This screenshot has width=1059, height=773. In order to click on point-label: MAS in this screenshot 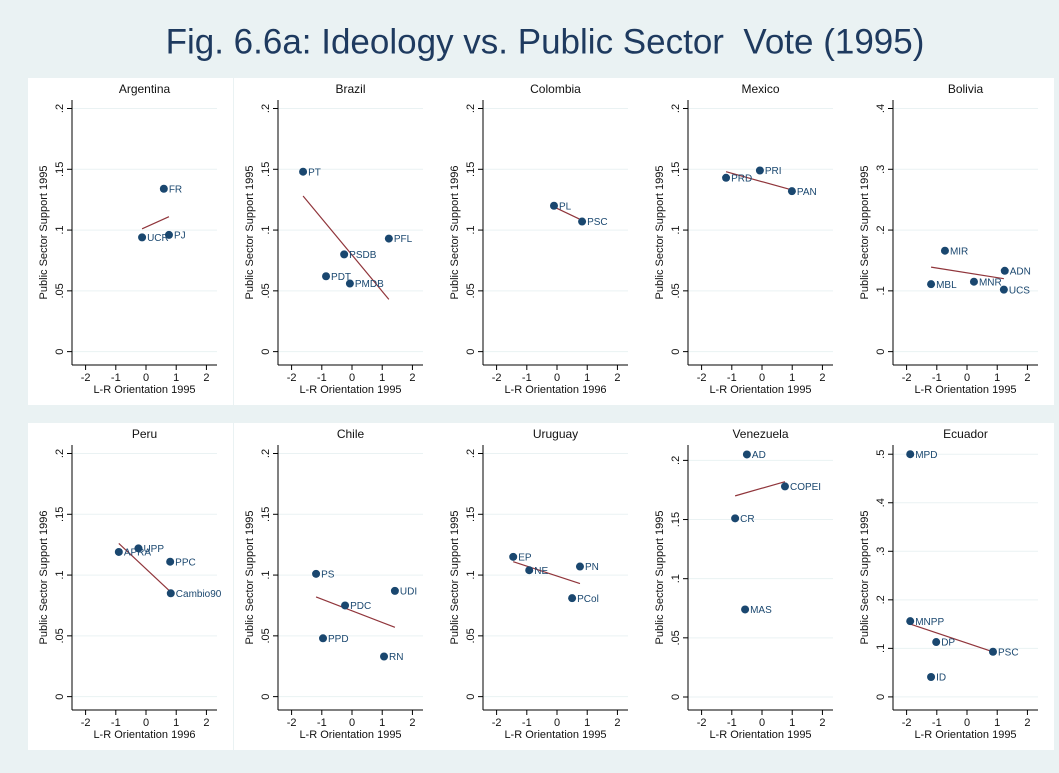, I will do `click(761, 610)`.